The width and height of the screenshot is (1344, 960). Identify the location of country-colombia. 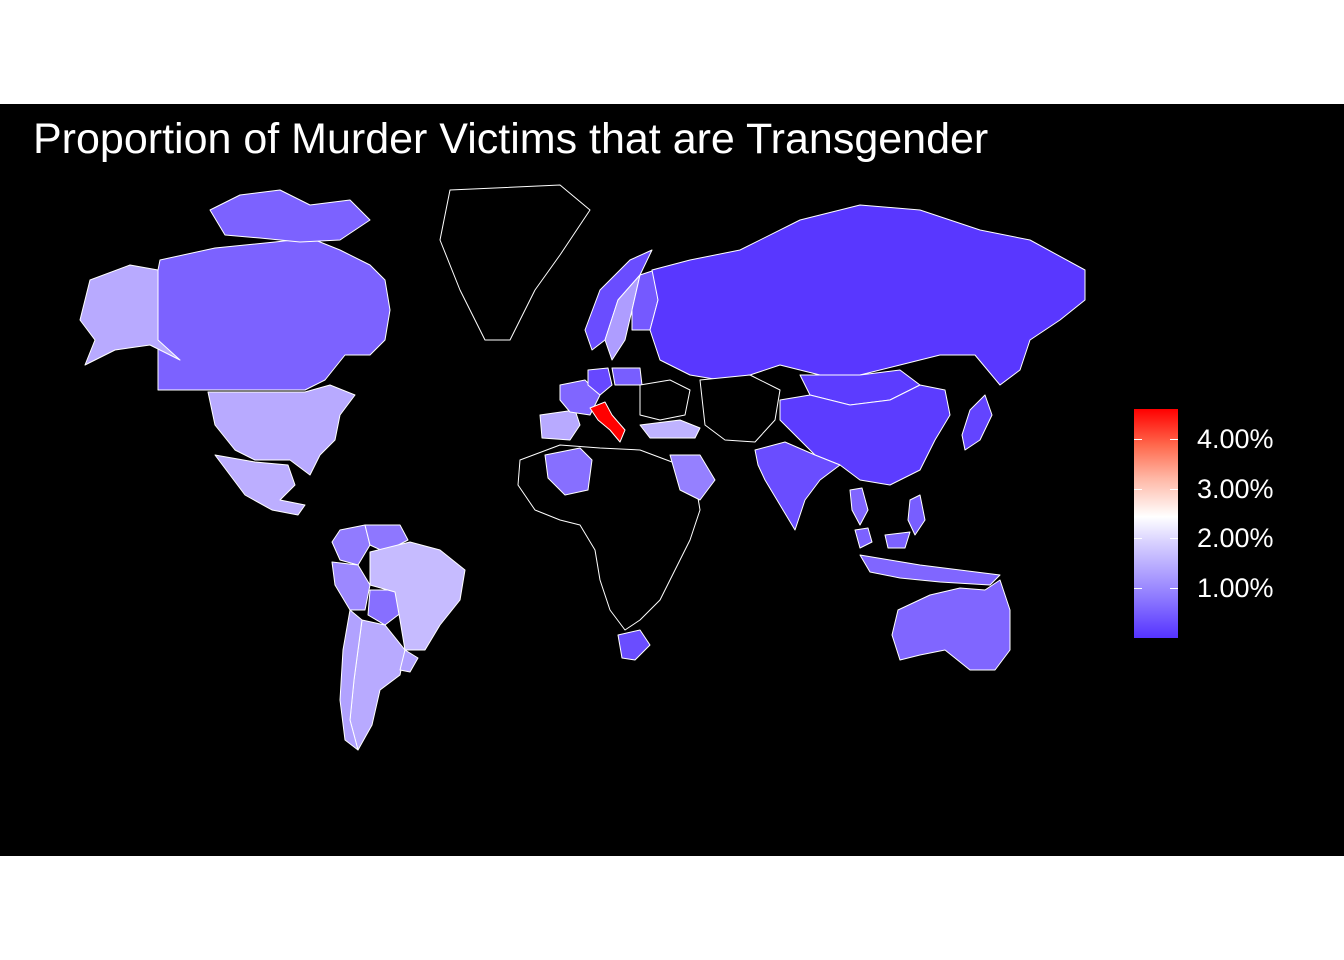
(351, 545).